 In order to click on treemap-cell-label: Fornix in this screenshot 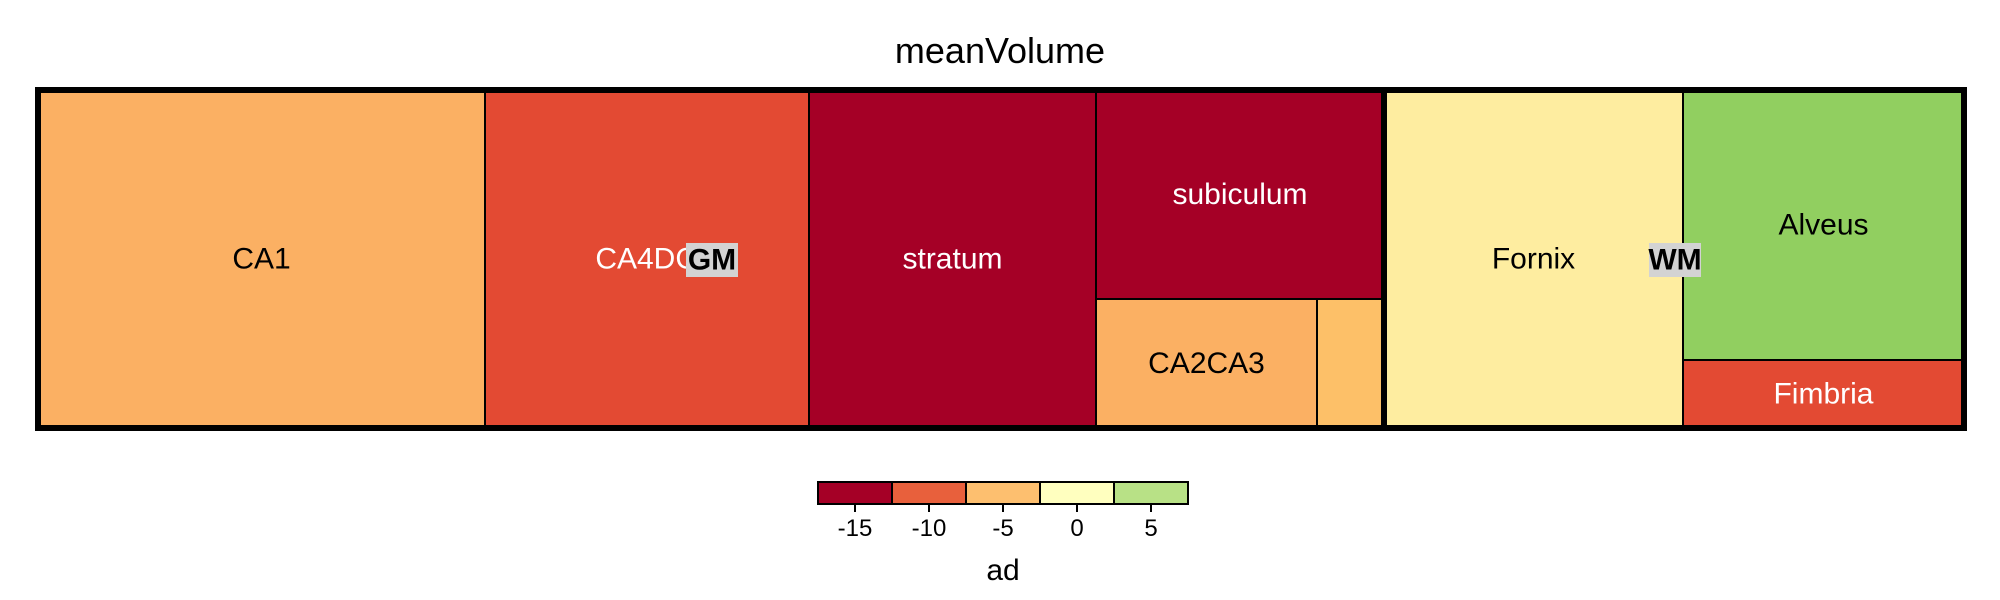, I will do `click(1533, 259)`.